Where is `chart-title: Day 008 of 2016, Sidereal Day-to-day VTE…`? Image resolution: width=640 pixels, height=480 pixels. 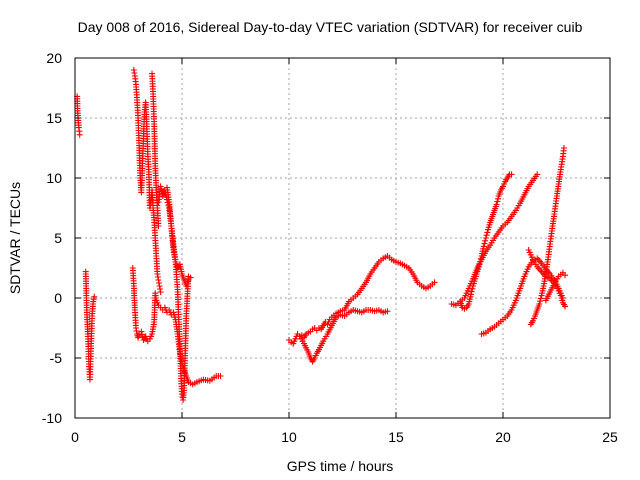 chart-title: Day 008 of 2016, Sidereal Day-to-day VTE… is located at coordinates (330, 27).